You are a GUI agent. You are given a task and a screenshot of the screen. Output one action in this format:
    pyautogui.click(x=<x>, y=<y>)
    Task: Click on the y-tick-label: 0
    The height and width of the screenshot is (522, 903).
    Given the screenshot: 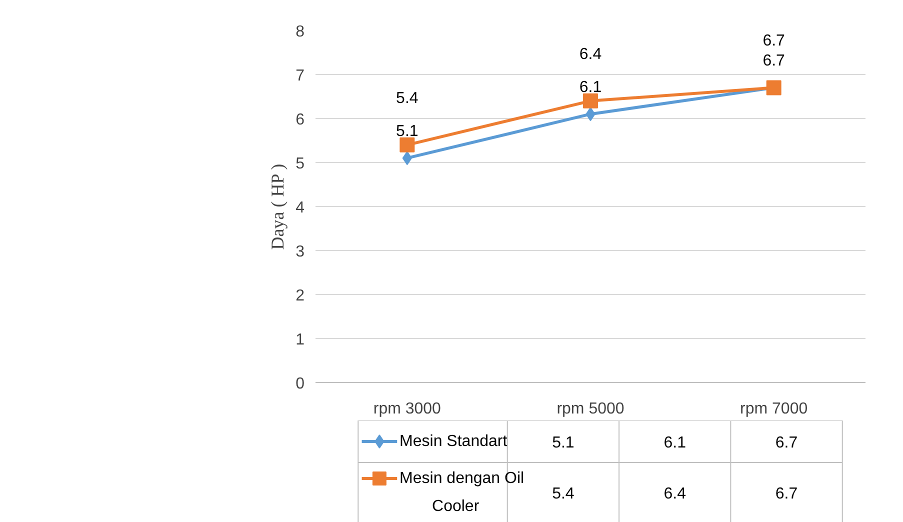 What is the action you would take?
    pyautogui.click(x=300, y=384)
    